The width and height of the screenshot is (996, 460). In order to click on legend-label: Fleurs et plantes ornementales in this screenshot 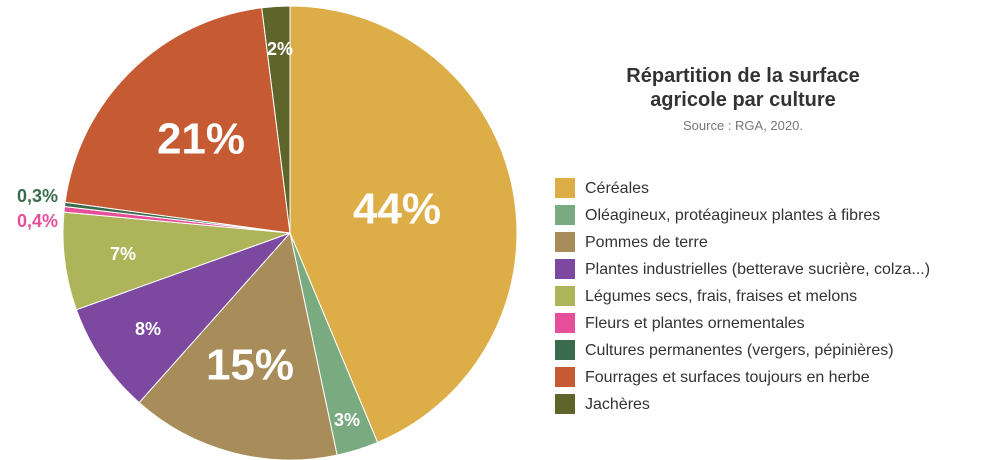, I will do `click(695, 323)`.